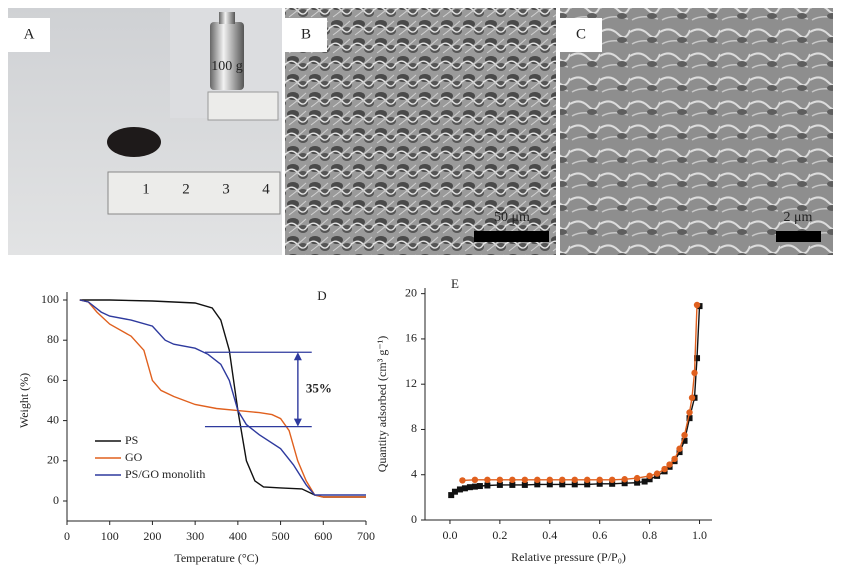  Describe the element at coordinates (165, 474) in the screenshot. I see `legend-label: PS/GO monolith` at that location.